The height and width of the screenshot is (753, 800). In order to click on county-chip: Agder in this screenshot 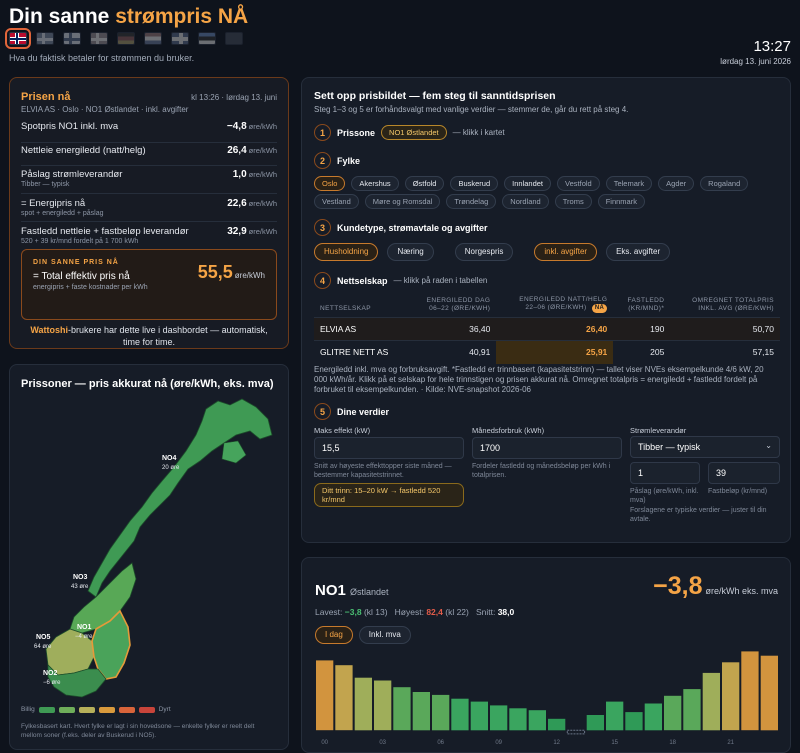, I will do `click(676, 183)`.